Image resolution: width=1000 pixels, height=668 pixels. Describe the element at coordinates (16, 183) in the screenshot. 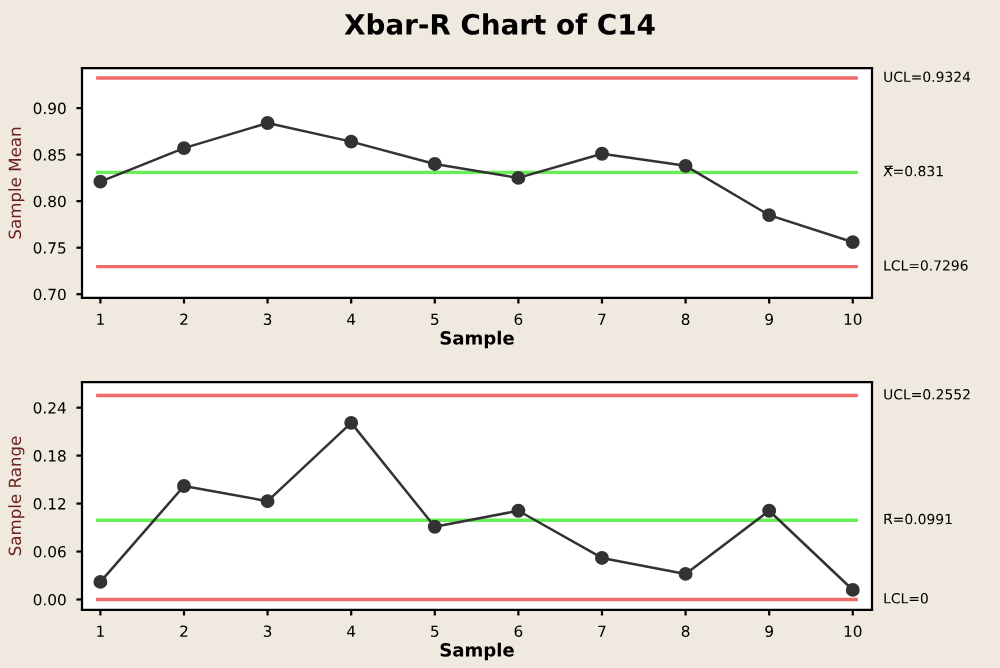

I see `y-axis-title: Sample Mean` at that location.